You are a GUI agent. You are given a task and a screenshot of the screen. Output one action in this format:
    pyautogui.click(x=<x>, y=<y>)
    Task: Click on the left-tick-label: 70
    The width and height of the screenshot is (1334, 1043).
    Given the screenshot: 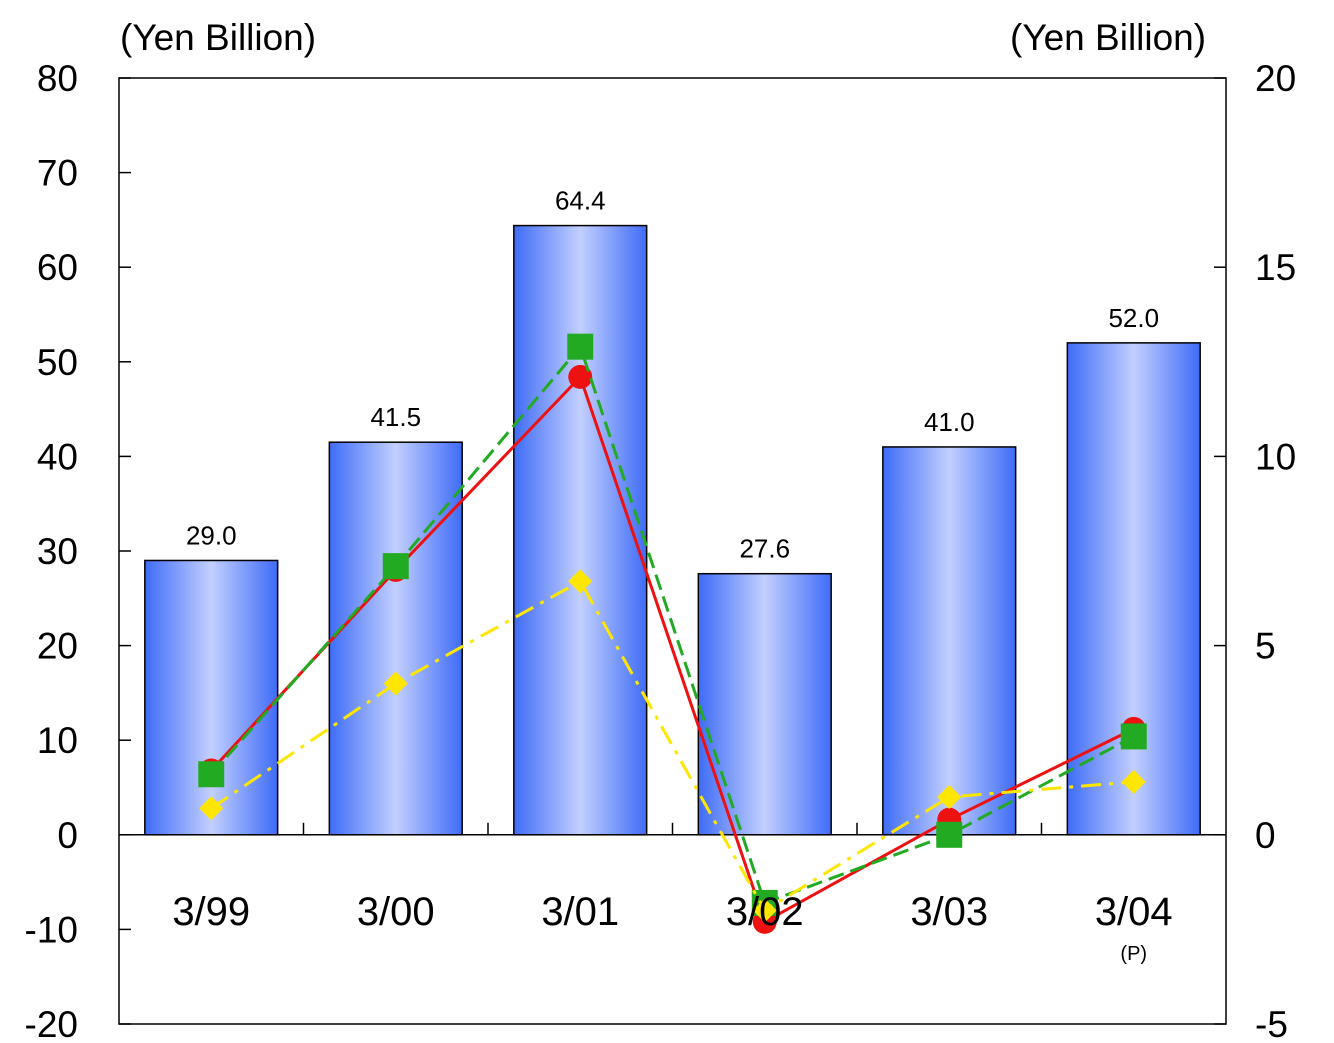 What is the action you would take?
    pyautogui.click(x=57, y=173)
    